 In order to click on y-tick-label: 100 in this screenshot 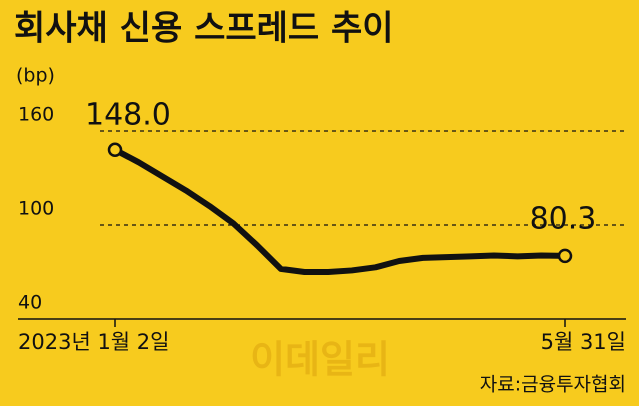, I will do `click(36, 209)`.